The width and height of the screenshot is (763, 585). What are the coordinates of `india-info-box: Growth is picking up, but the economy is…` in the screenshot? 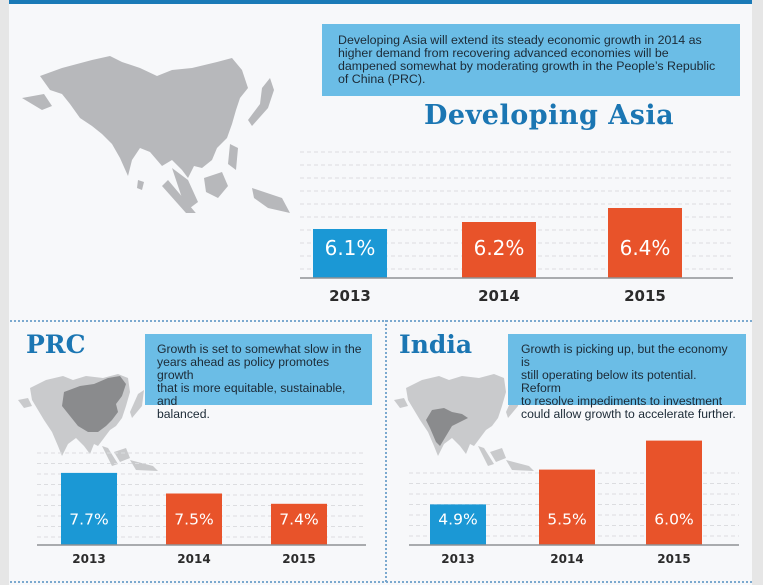 It's located at (627, 377).